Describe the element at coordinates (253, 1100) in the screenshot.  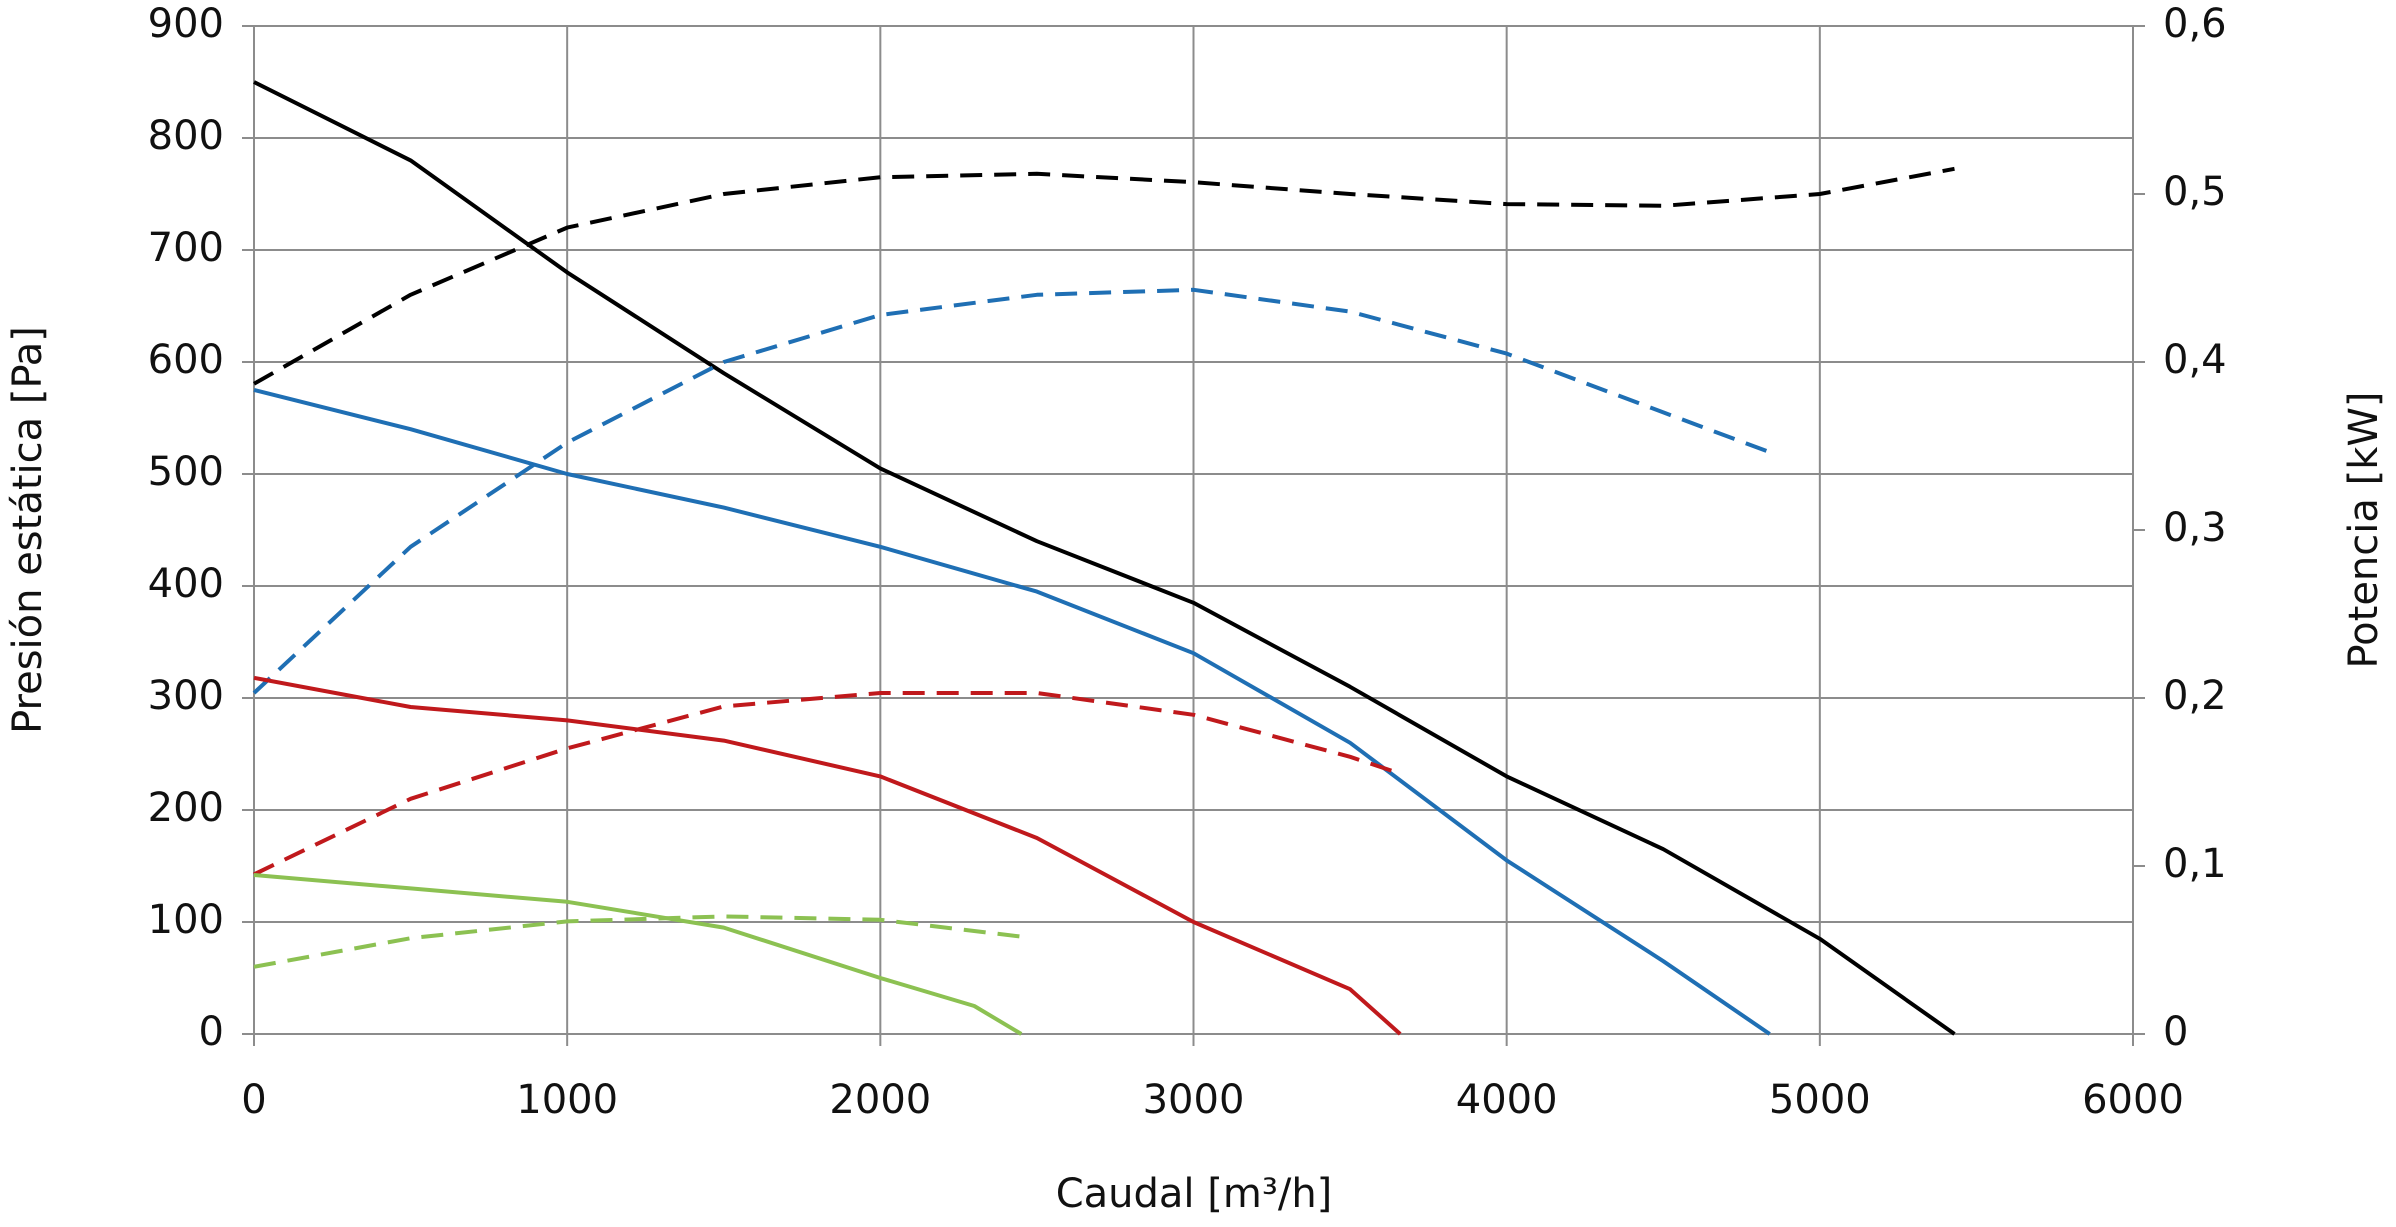
I see `x-tick-label: 0` at that location.